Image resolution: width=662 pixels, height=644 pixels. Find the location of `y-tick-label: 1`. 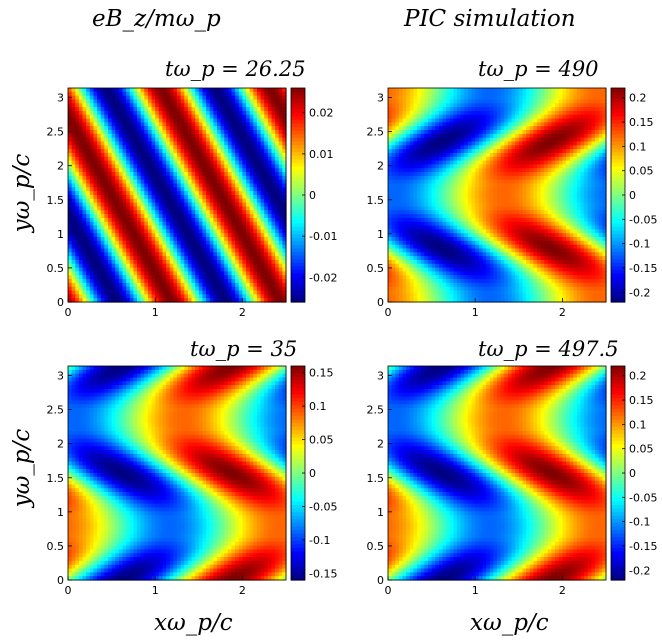

y-tick-label: 1 is located at coordinates (60, 234).